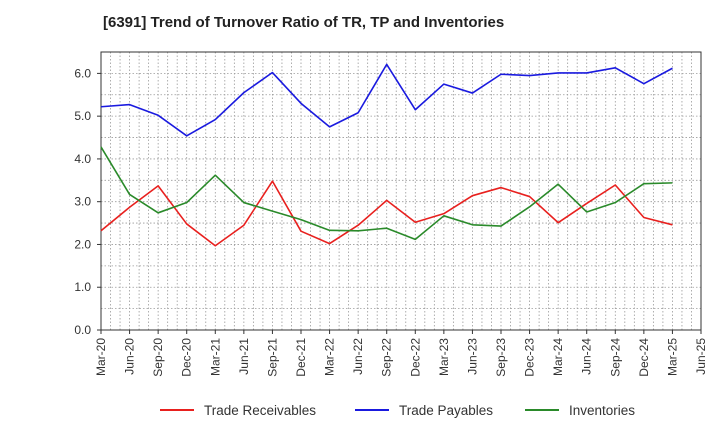  What do you see at coordinates (472, 356) in the screenshot?
I see `x-tick-label: Jun-23` at bounding box center [472, 356].